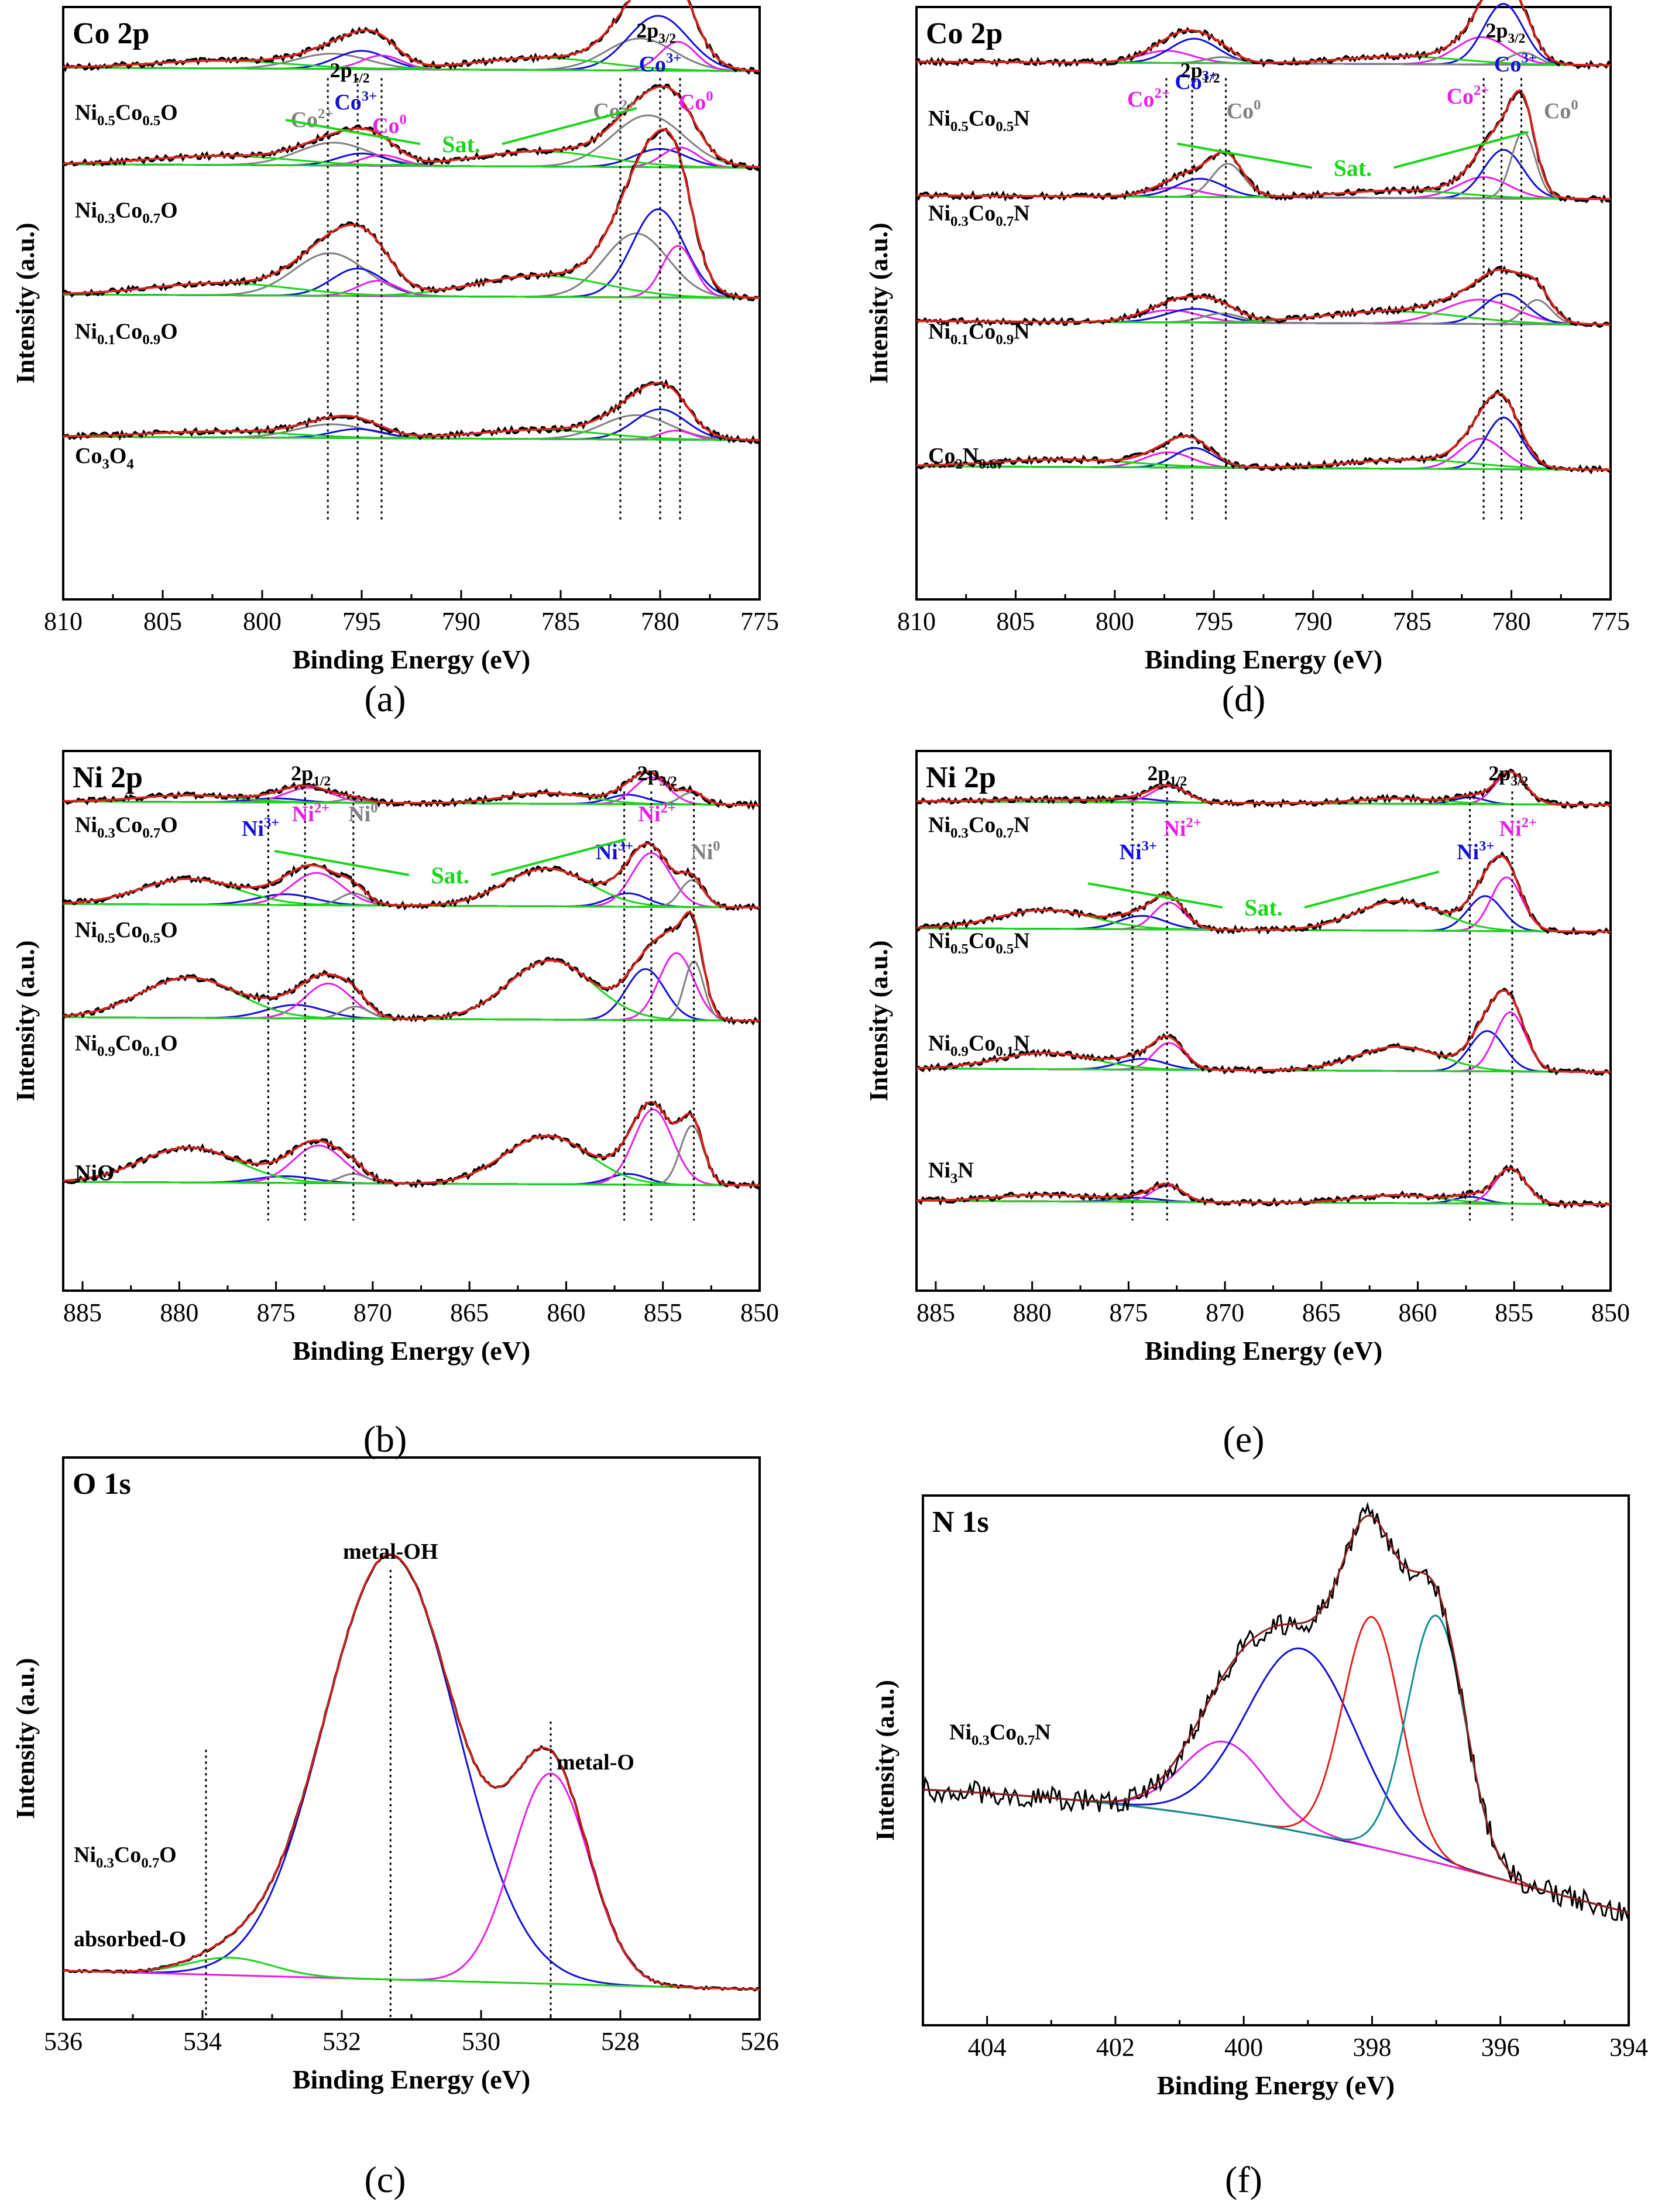 The width and height of the screenshot is (1665, 2212). I want to click on x-tick-label: 810, so click(63, 621).